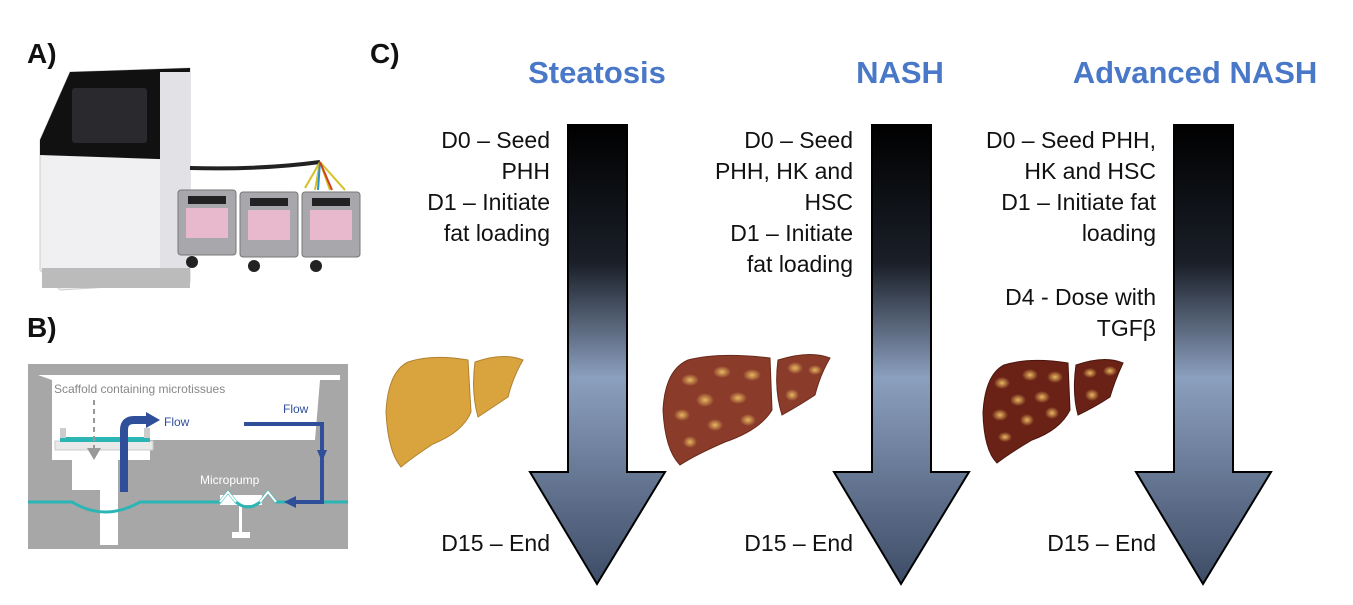  Describe the element at coordinates (42, 327) in the screenshot. I see `panel-b-label: B)` at that location.